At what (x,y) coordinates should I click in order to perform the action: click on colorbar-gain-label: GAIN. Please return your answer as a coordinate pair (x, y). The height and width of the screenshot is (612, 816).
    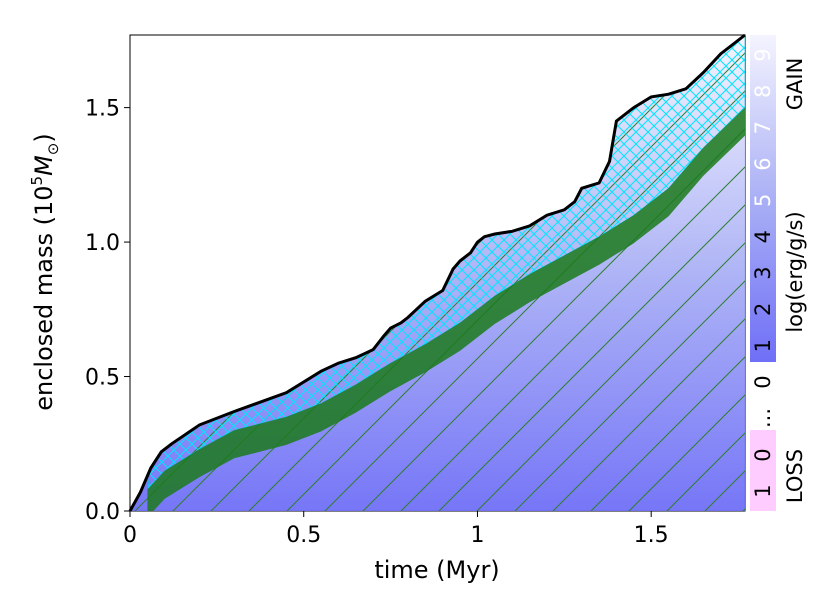
    Looking at the image, I should click on (795, 84).